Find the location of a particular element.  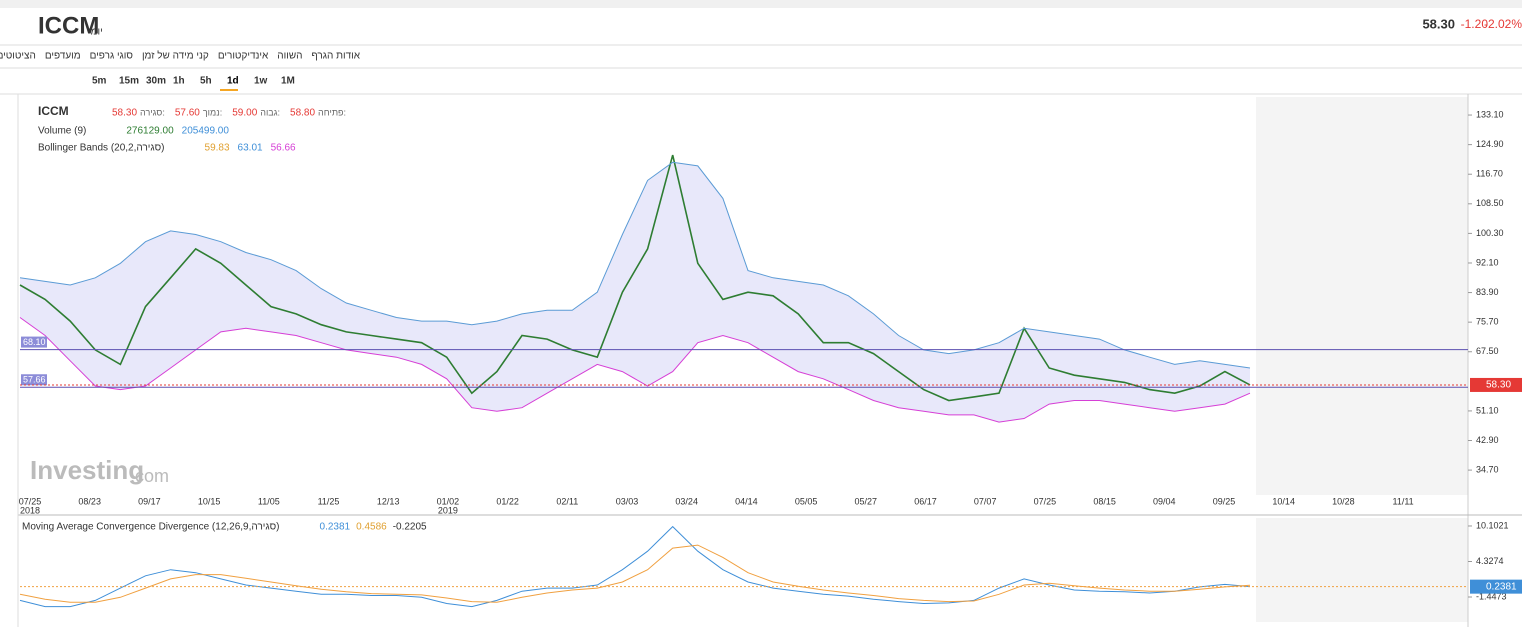

legend-value: 0.2381 is located at coordinates (335, 527).